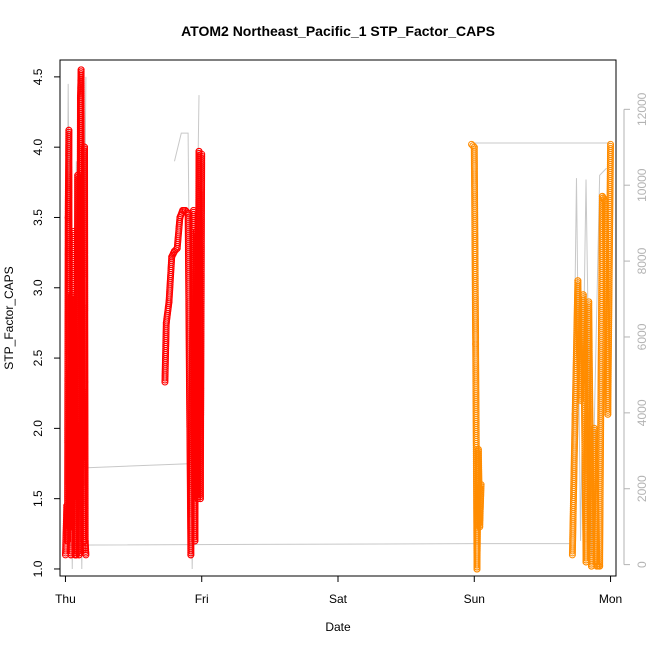  Describe the element at coordinates (9, 317) in the screenshot. I see `y-axis-label: STP_Factor_CAPS` at that location.